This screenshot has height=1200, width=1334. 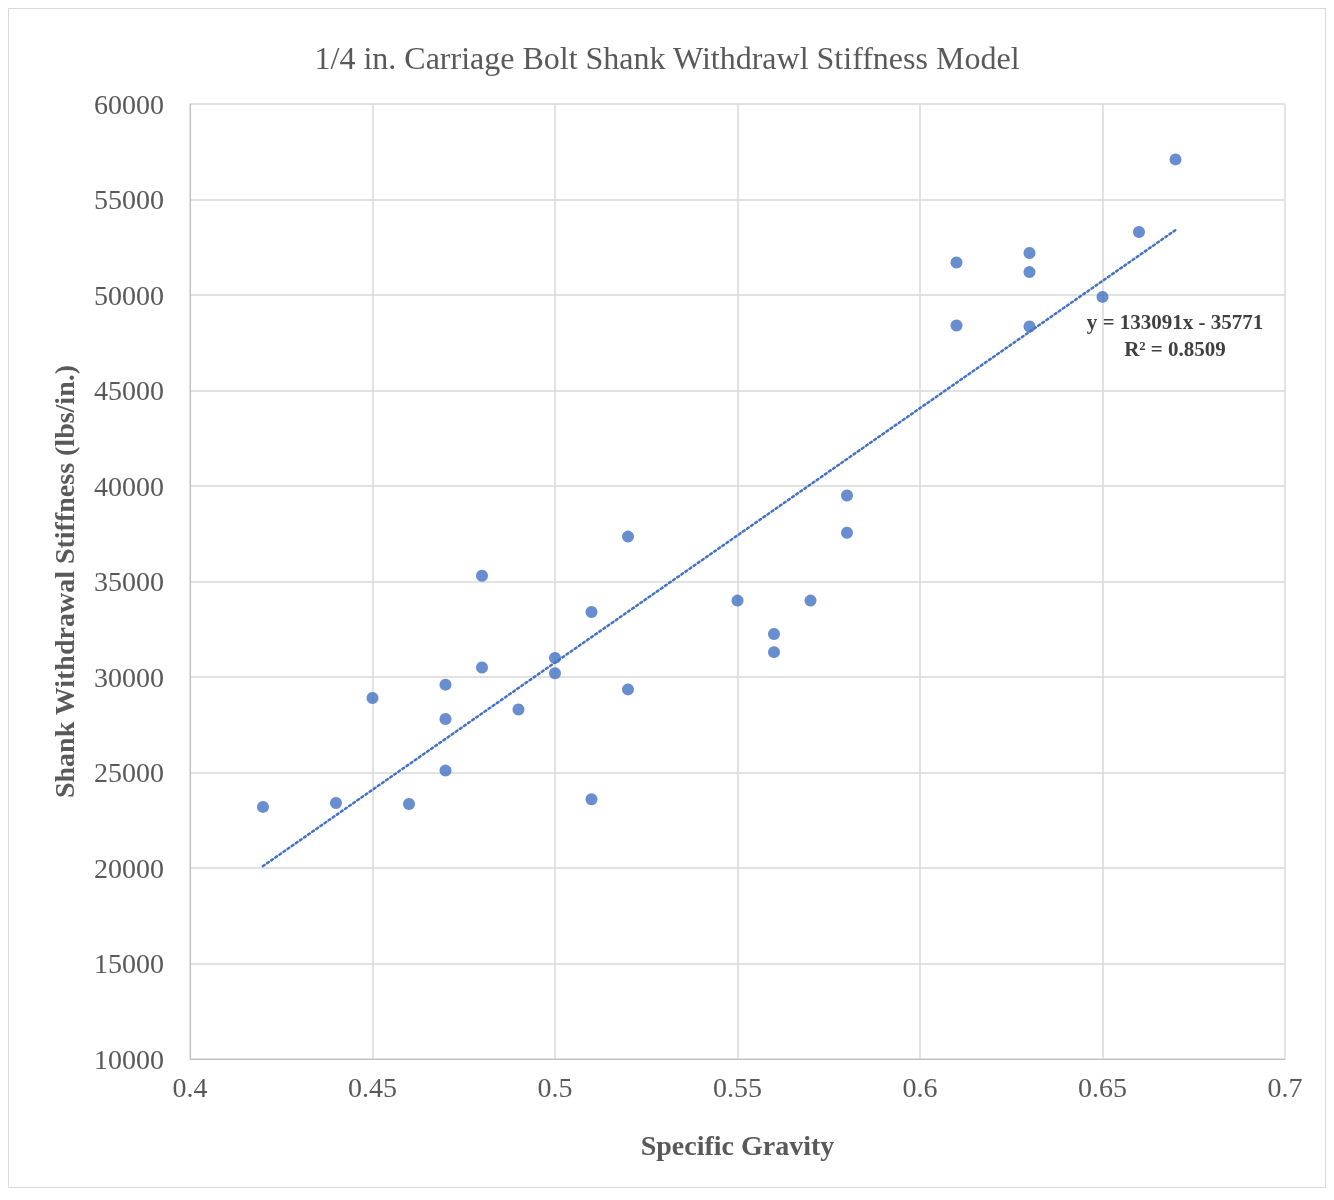 What do you see at coordinates (1175, 321) in the screenshot?
I see `annotation: y = 133091x - 35771` at bounding box center [1175, 321].